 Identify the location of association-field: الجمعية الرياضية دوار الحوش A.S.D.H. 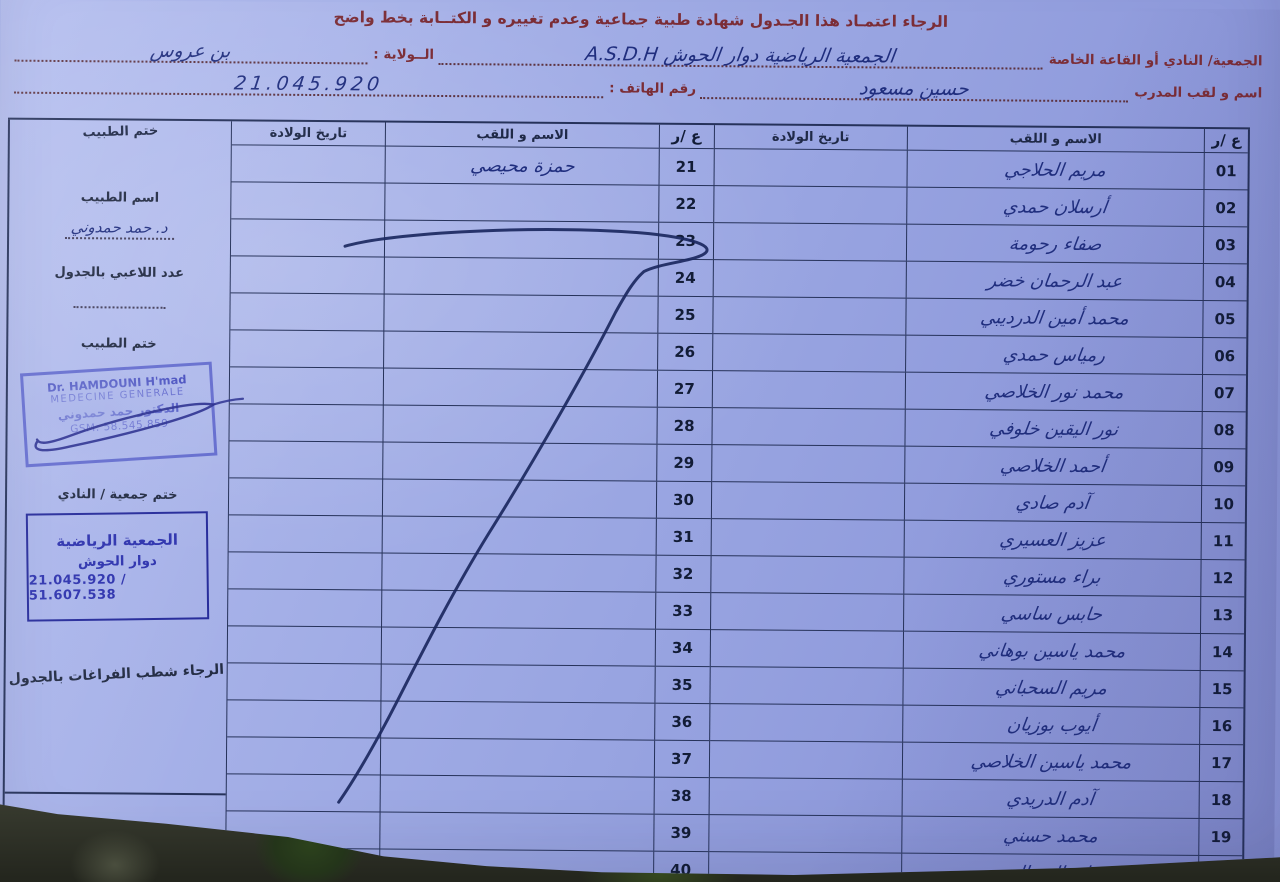
(740, 56).